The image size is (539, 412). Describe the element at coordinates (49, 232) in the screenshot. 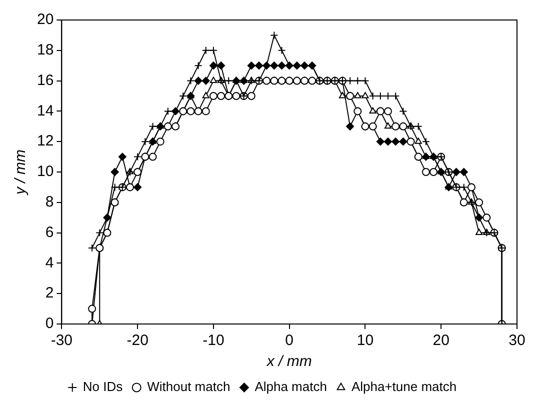

I see `y-tick-label: 6` at that location.